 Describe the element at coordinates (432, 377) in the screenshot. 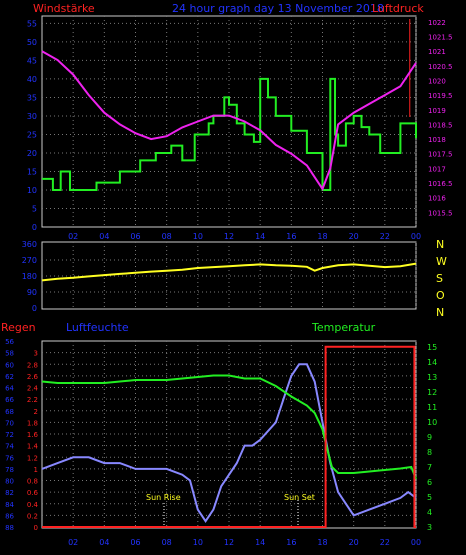

I see `temperature-y-tick-label: 13` at that location.